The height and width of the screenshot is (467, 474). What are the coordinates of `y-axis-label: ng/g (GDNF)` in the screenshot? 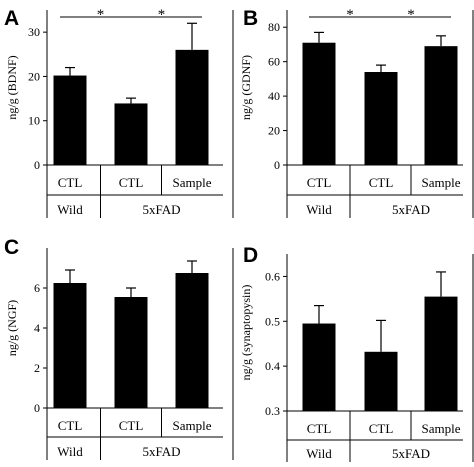 It's located at (246, 87).